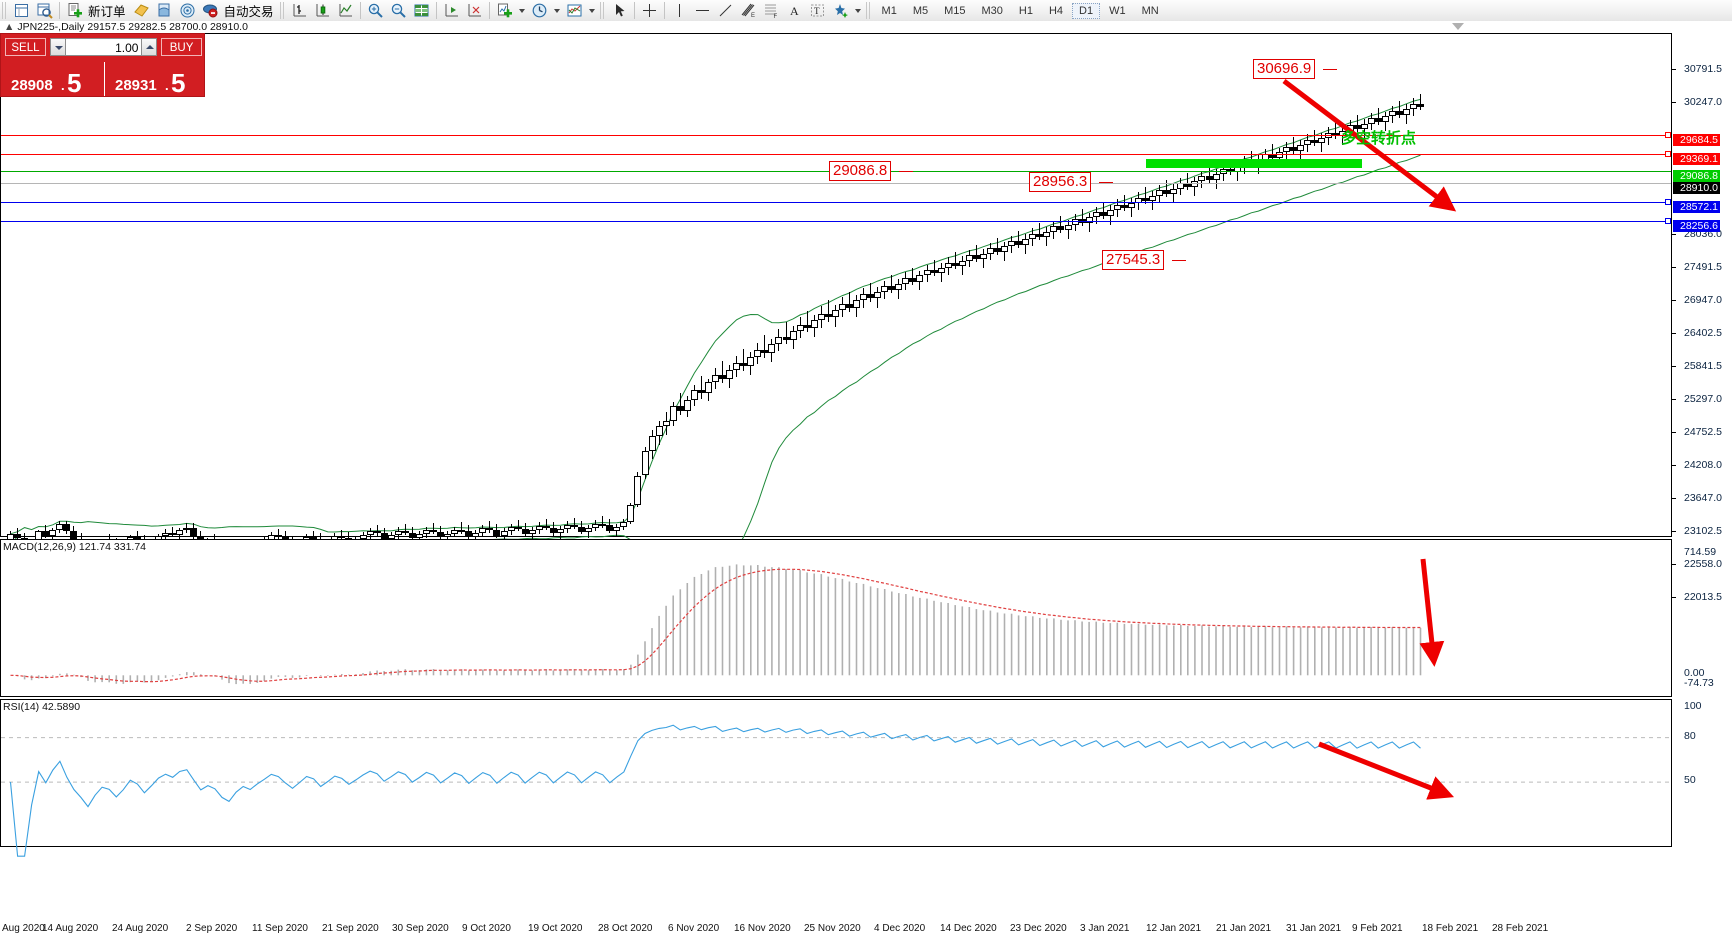 The image size is (1732, 943). I want to click on price-label-29684-5: 29684.5, so click(1696, 140).